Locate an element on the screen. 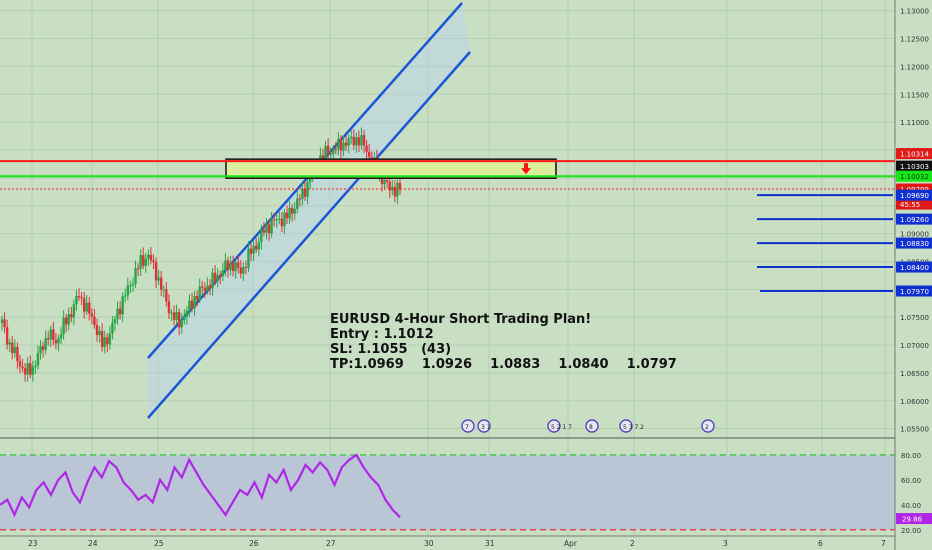 The width and height of the screenshot is (932, 550). tp5-tag is located at coordinates (914, 291).